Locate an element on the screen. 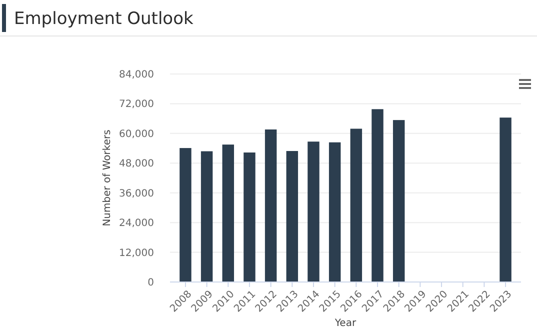  x-axis-title: Year is located at coordinates (345, 323).